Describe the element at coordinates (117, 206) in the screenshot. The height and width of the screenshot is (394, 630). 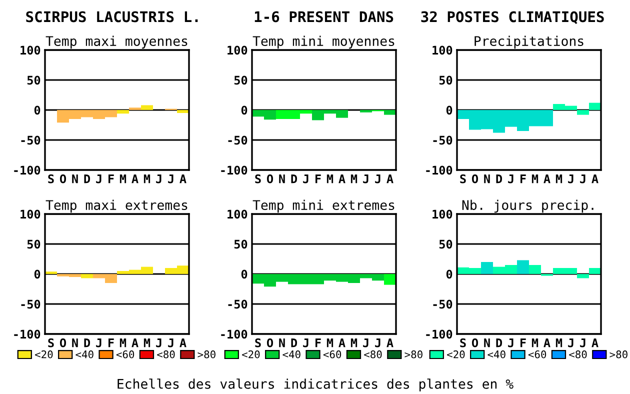
I see `chart-title: Temp maxi extremes` at that location.